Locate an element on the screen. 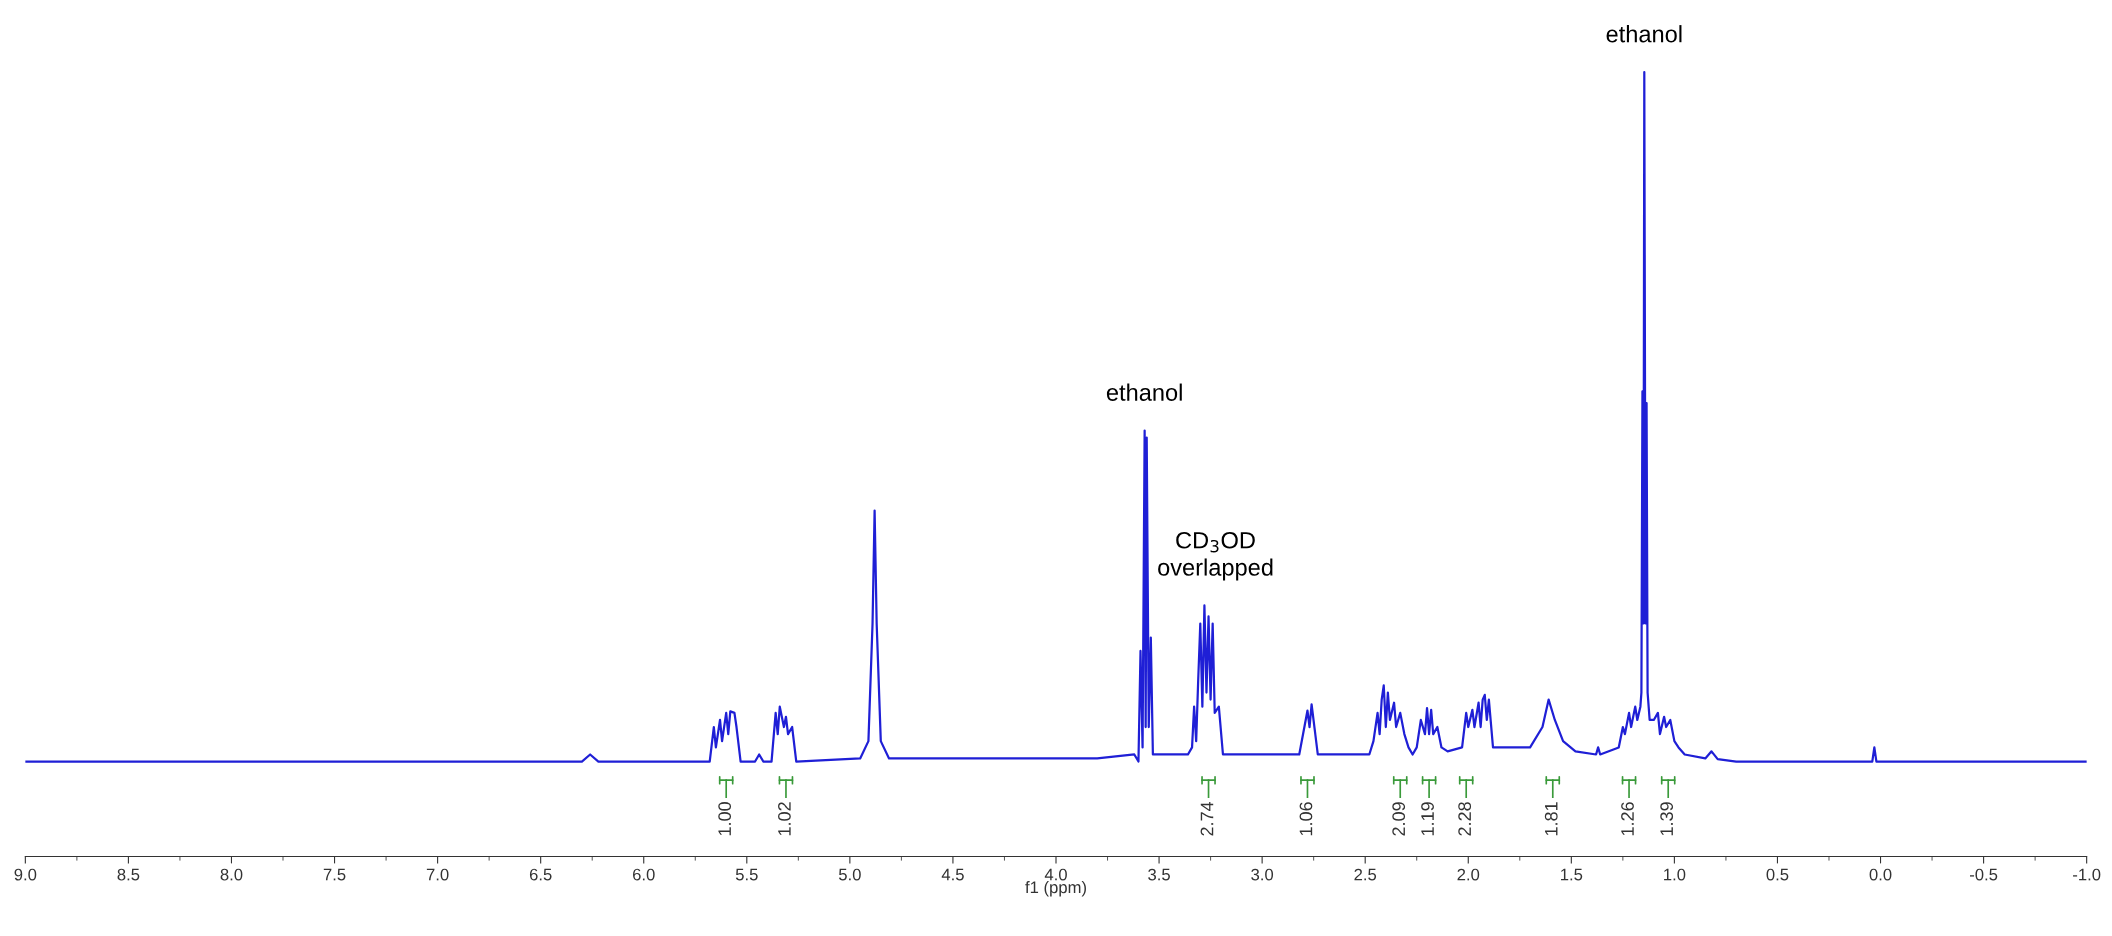 Image resolution: width=2112 pixels, height=936 pixels. x-tick-label: 6.5 is located at coordinates (540, 874).